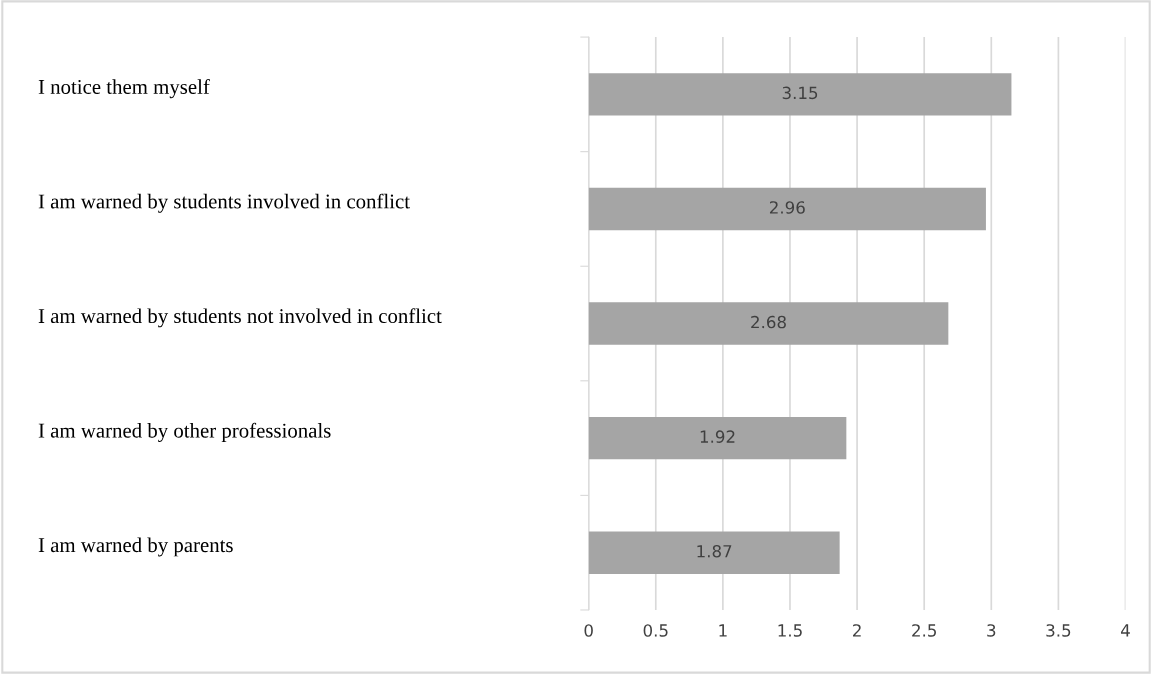 This screenshot has height=674, width=1152. Describe the element at coordinates (1125, 630) in the screenshot. I see `x-tick-label: 4` at that location.